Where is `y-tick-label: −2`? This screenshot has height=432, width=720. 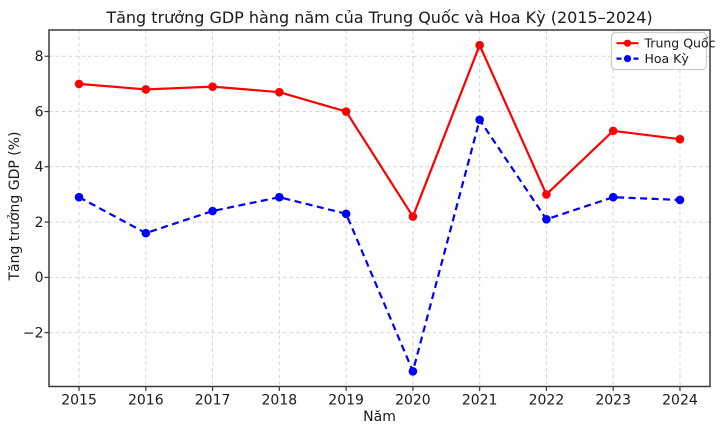 y-tick-label: −2 is located at coordinates (33, 334).